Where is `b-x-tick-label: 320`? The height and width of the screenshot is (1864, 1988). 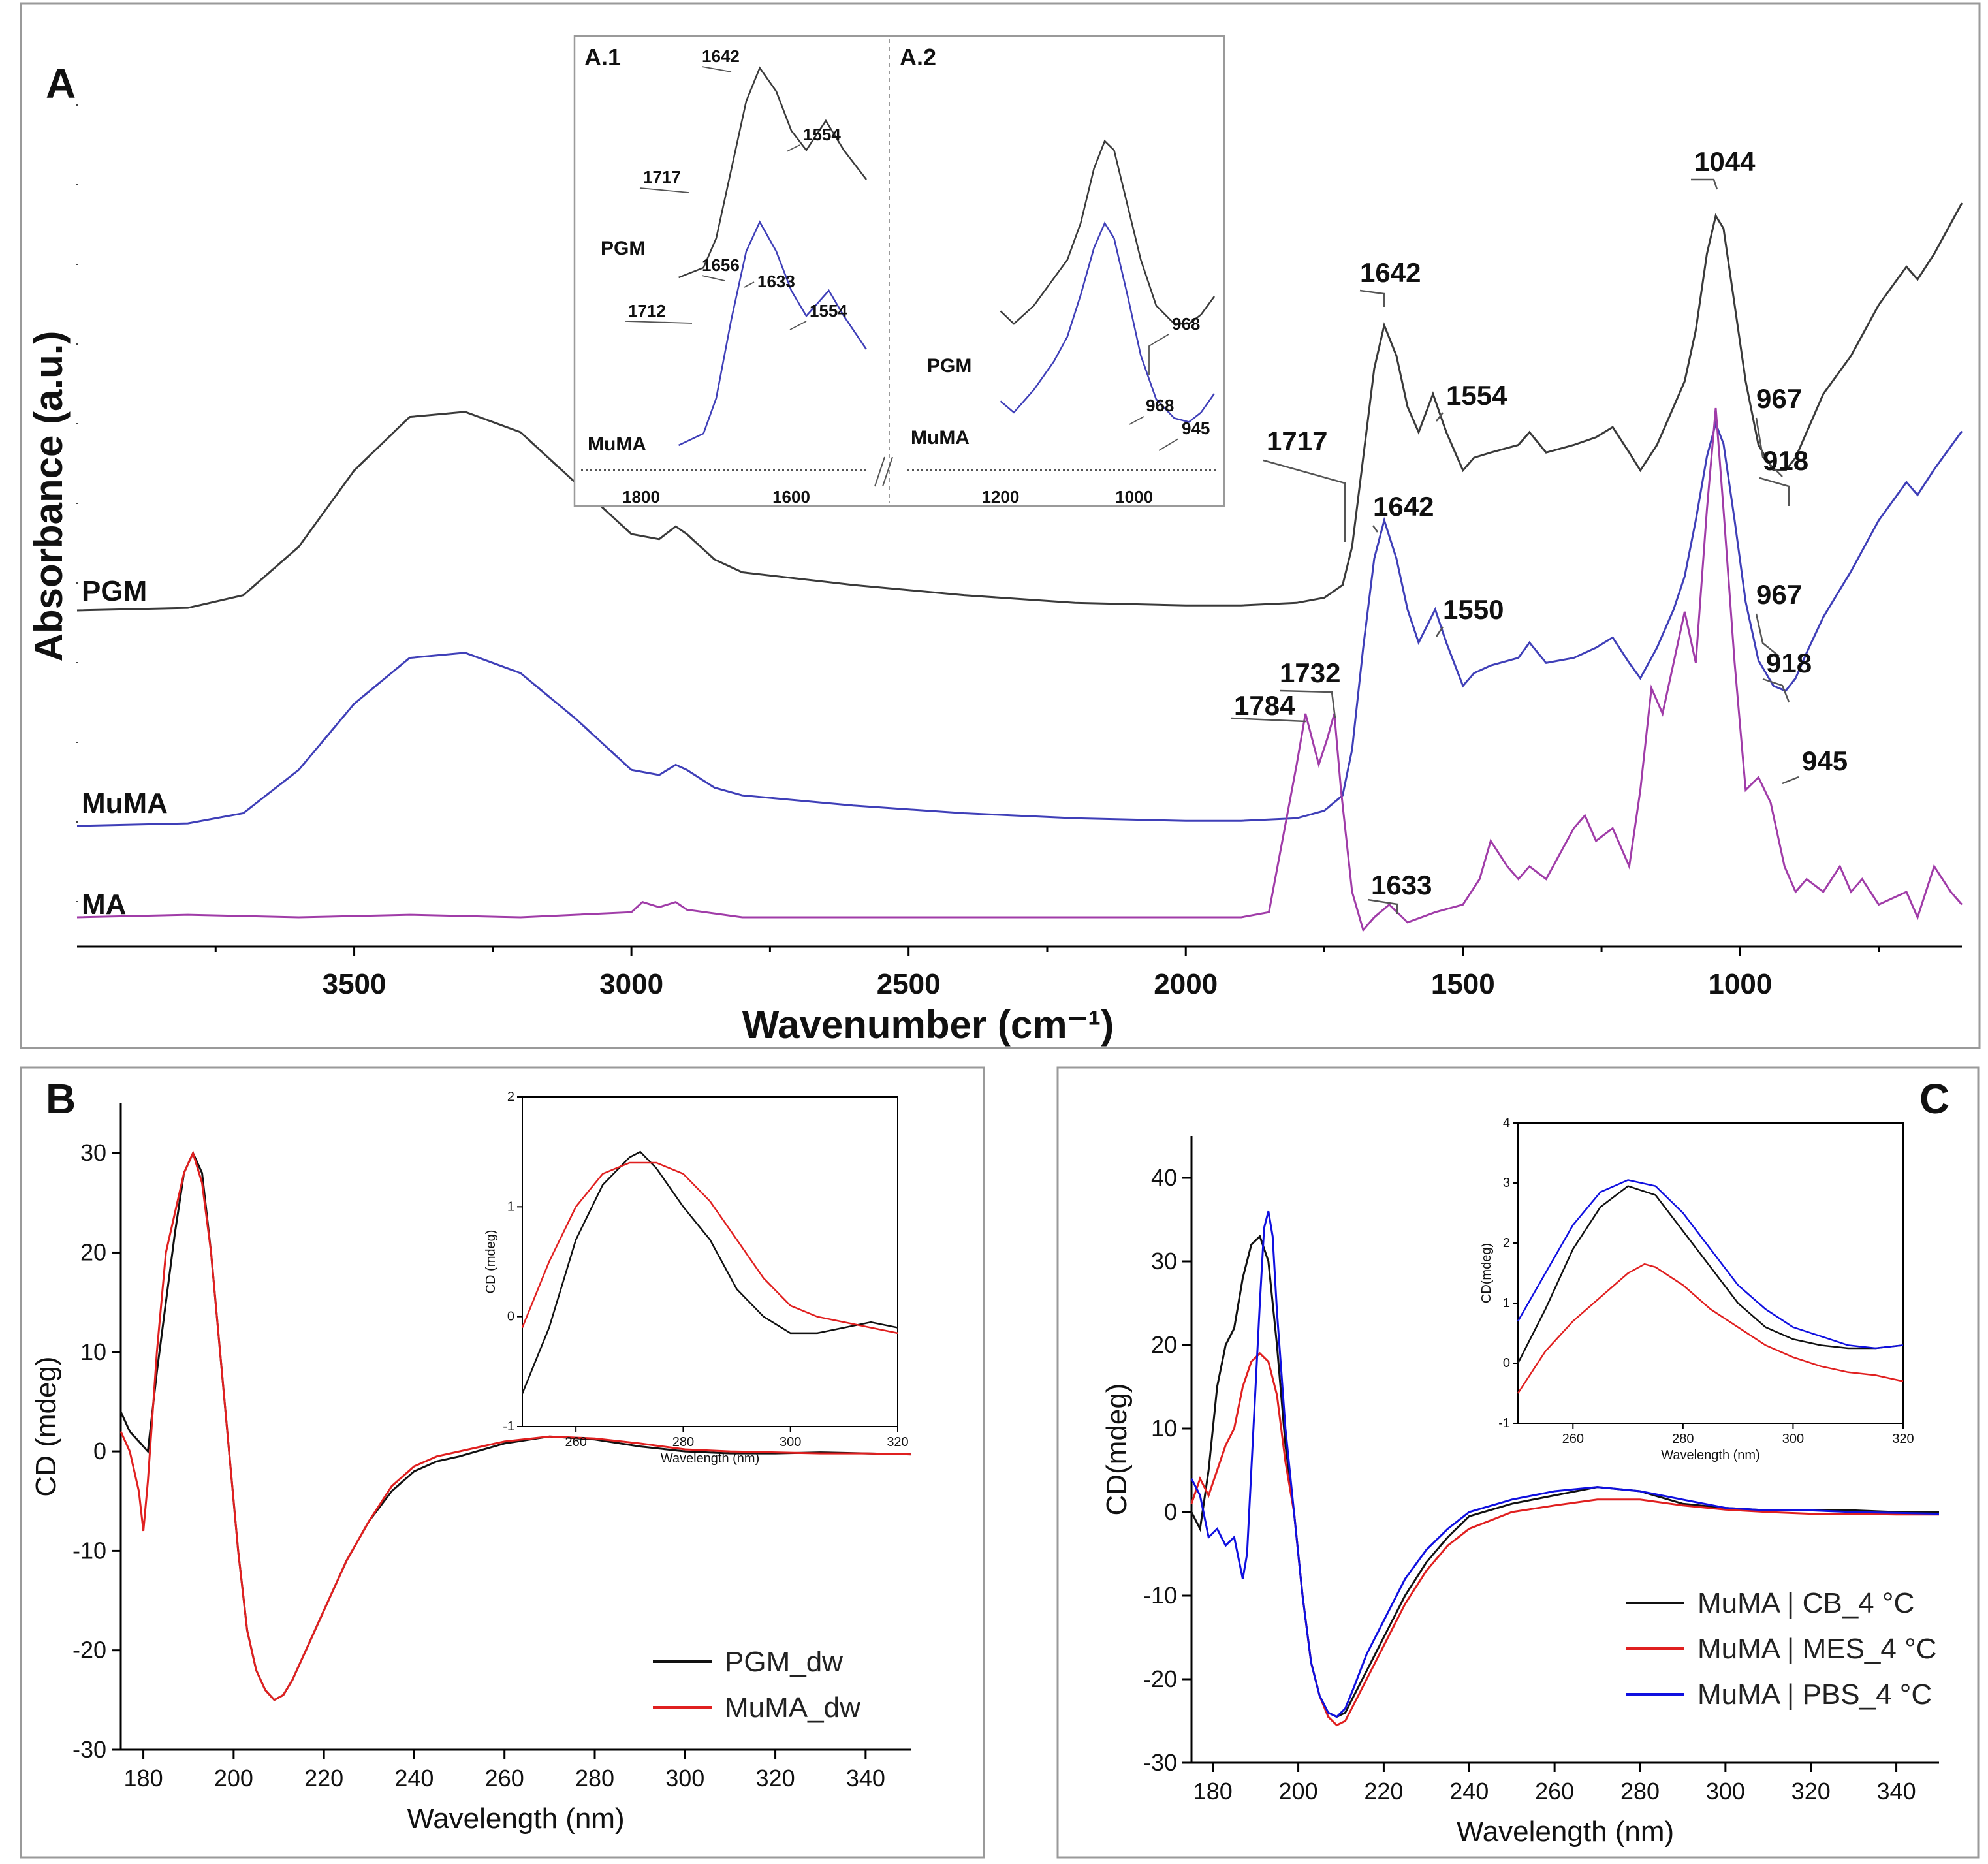
b-x-tick-label: 320 is located at coordinates (776, 1778).